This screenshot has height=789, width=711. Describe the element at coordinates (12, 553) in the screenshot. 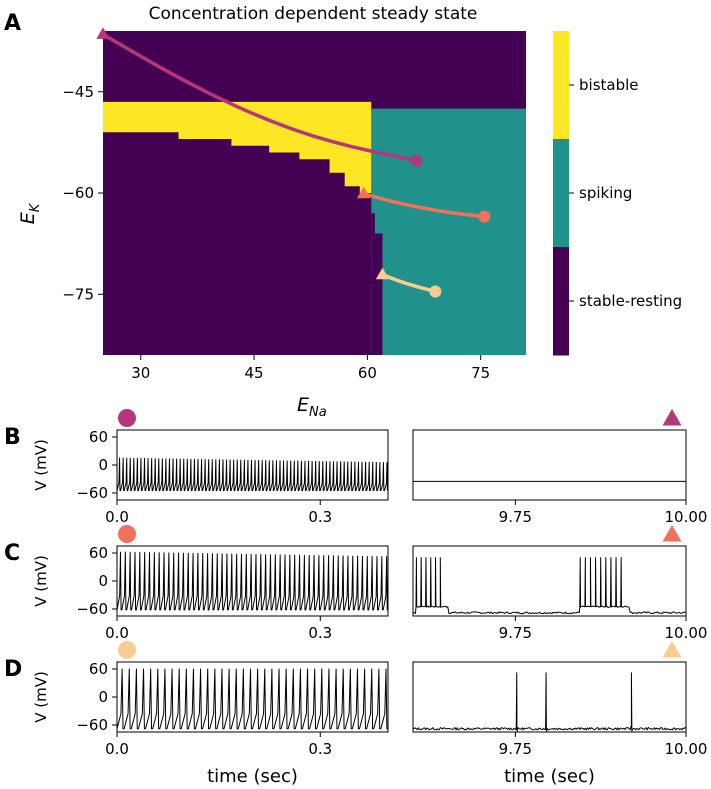

I see `panel-label: C` at that location.